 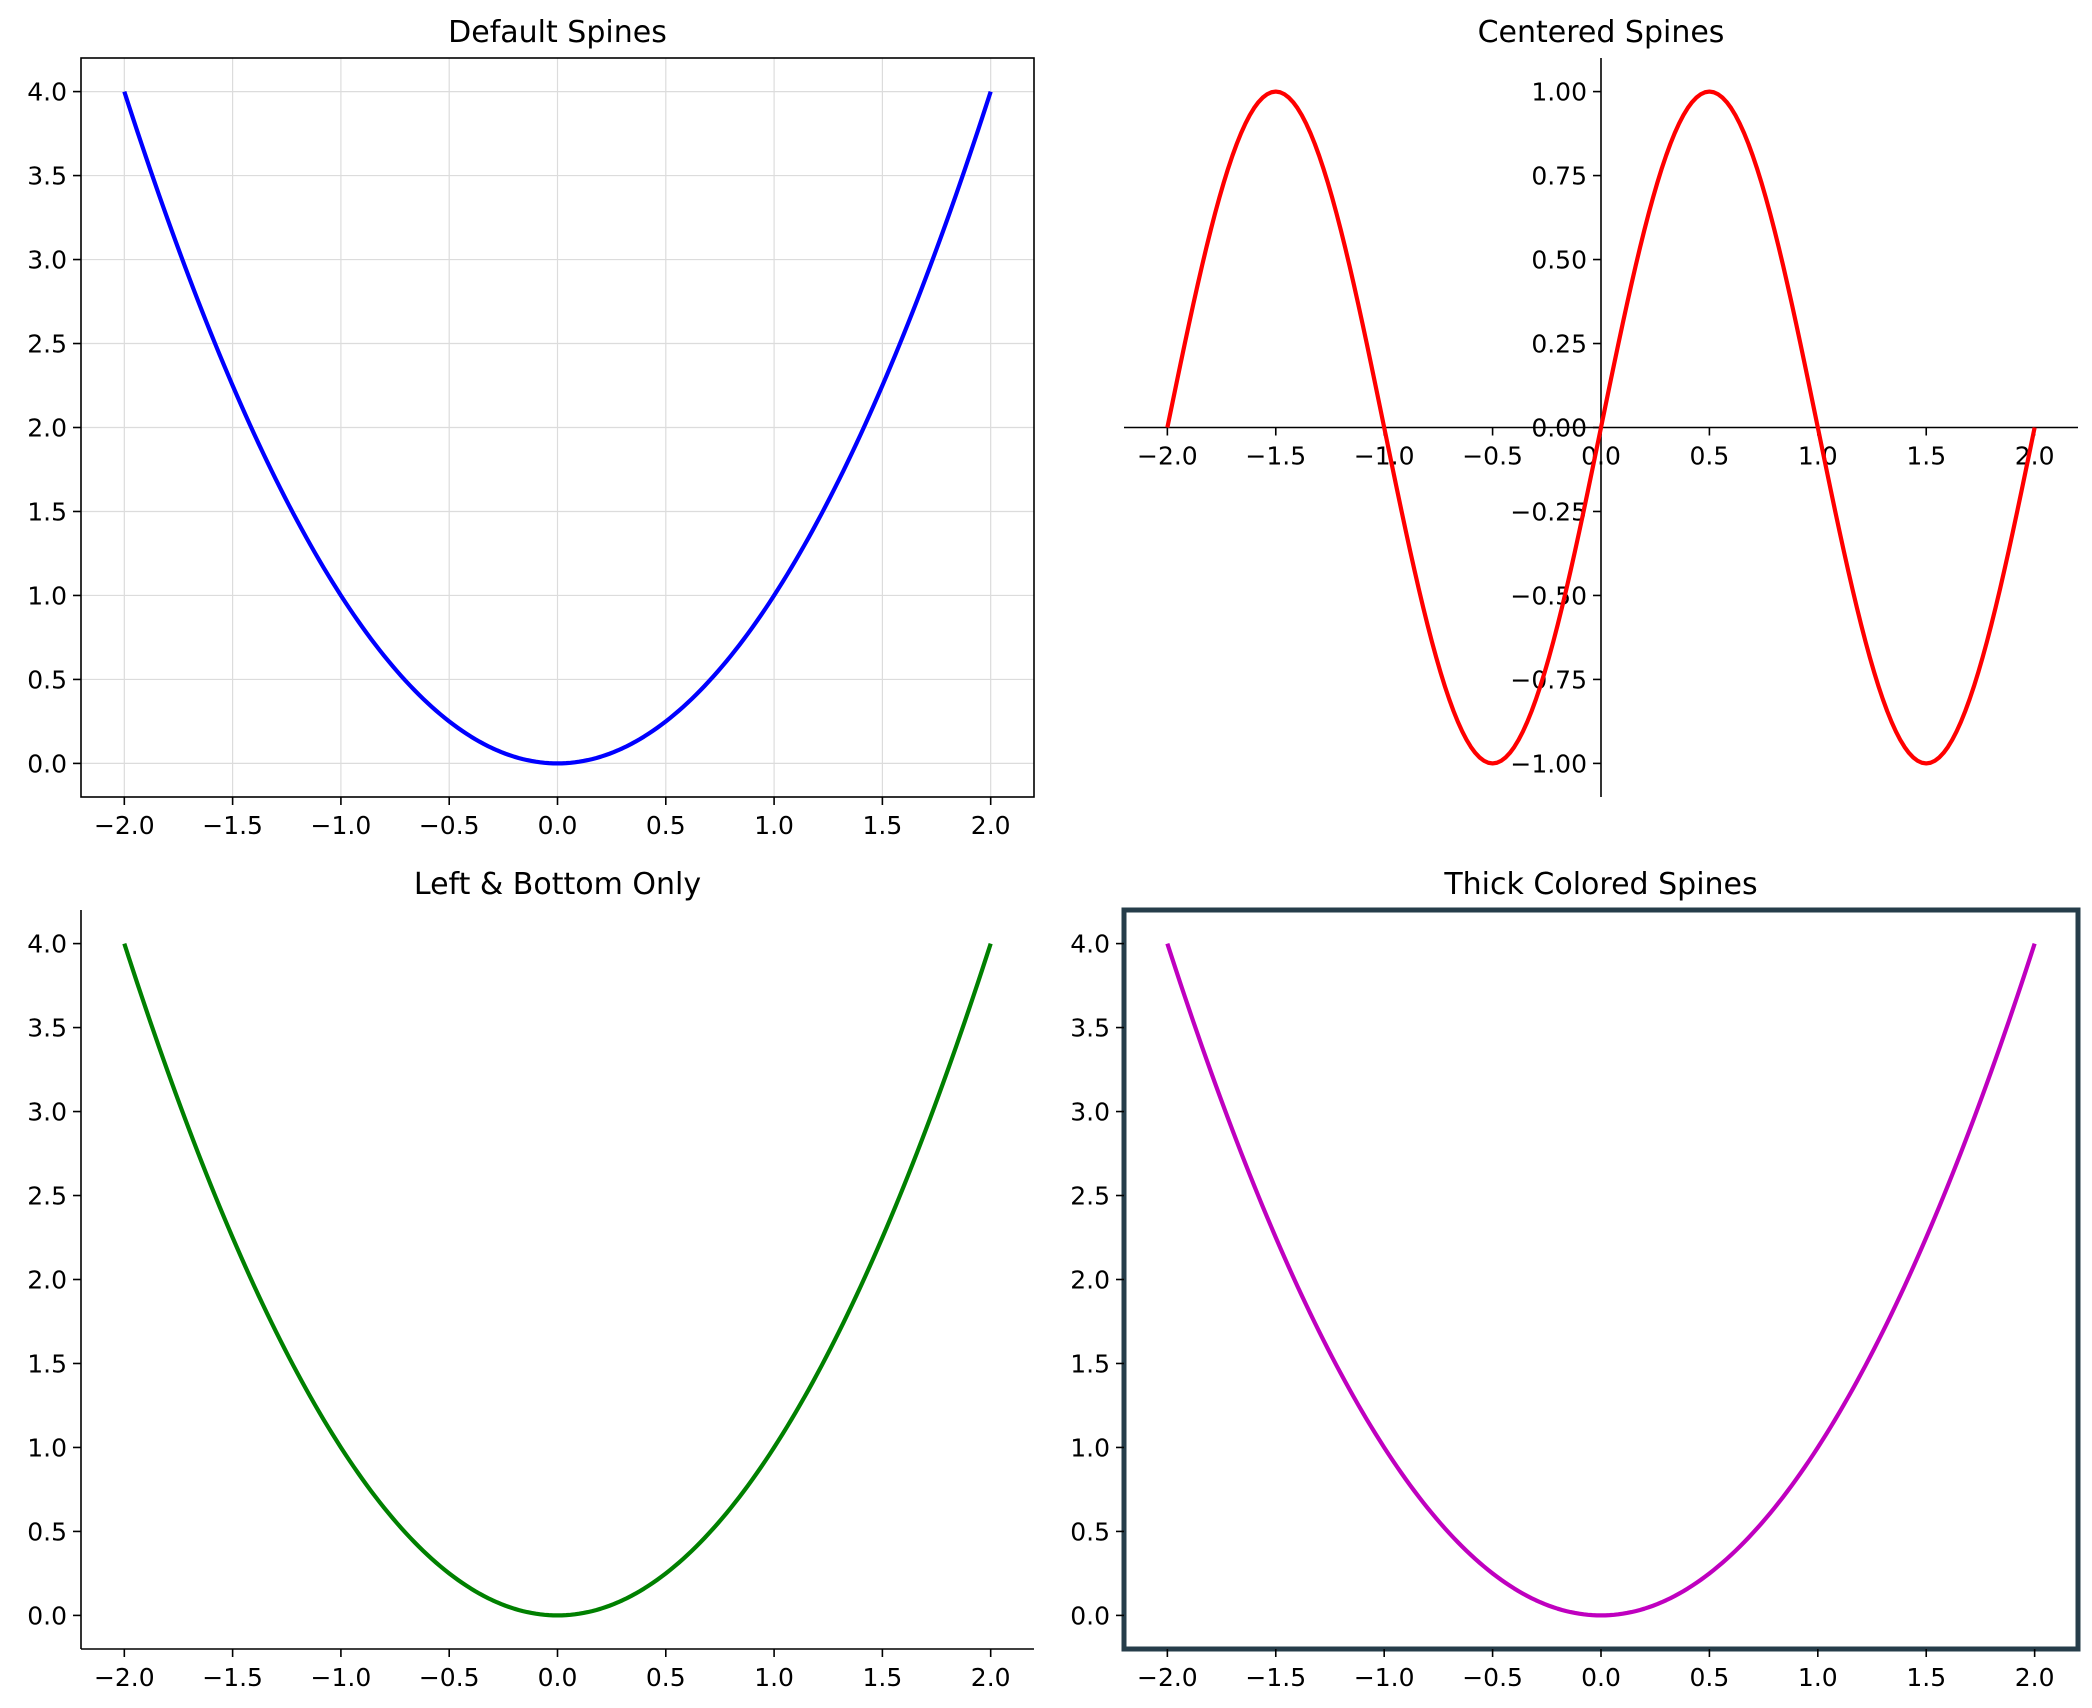 What do you see at coordinates (1559, 260) in the screenshot?
I see `y-tick-label: 0.50` at bounding box center [1559, 260].